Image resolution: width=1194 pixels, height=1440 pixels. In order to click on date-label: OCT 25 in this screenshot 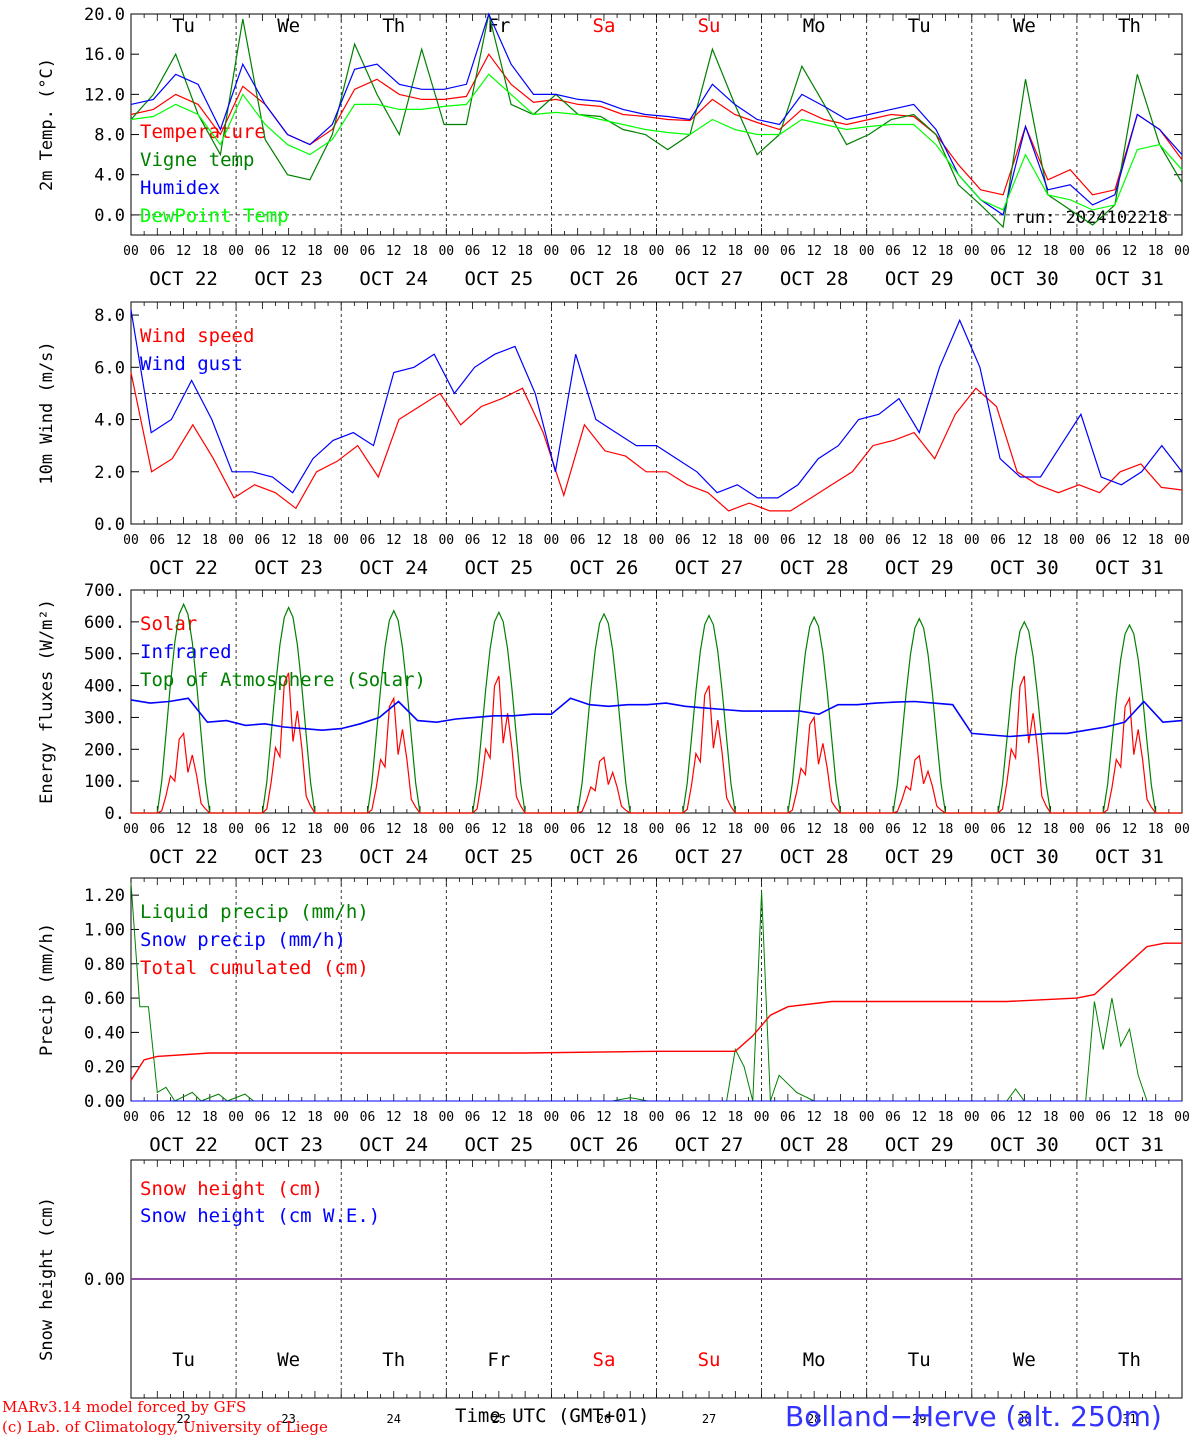, I will do `click(499, 279)`.